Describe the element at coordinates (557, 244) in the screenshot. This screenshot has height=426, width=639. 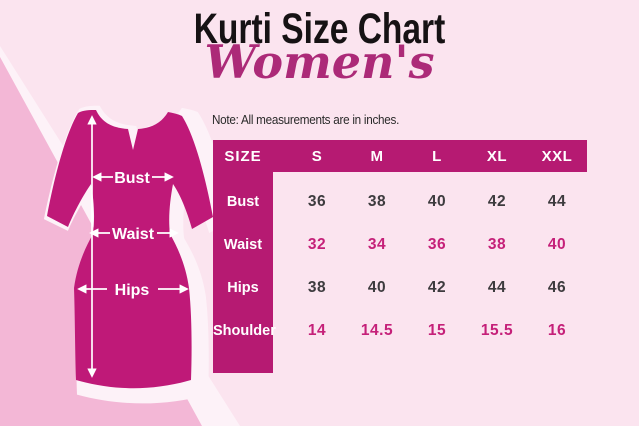
I see `cell-waist-xxl: 40` at that location.